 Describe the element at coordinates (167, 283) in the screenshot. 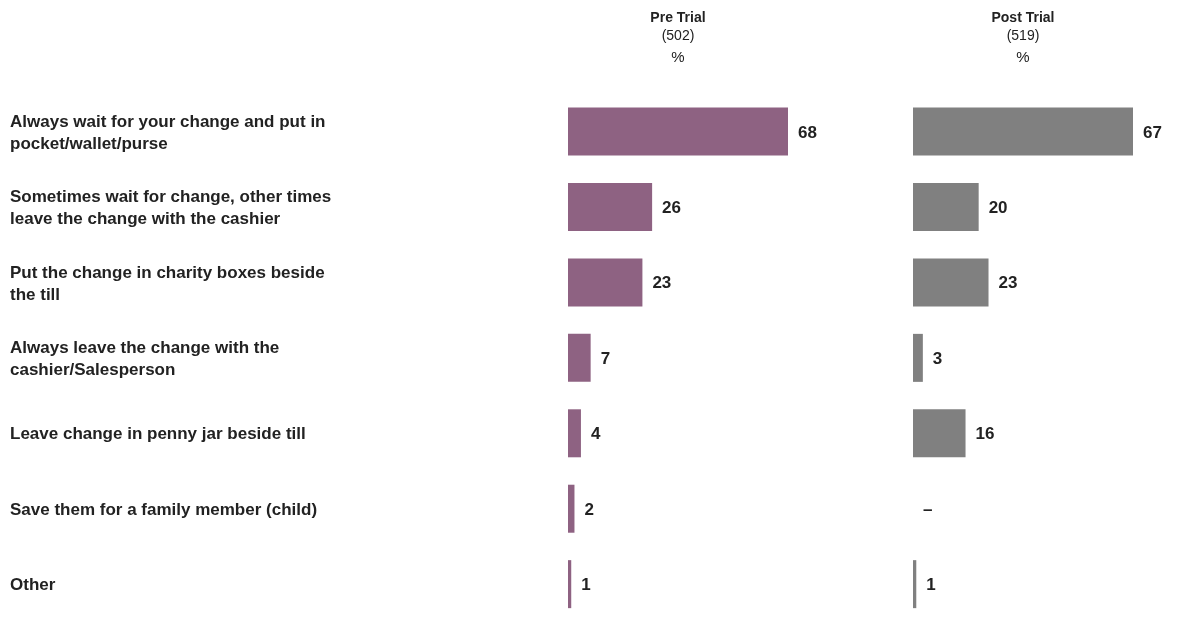

I see `y-tick-label: Put the change in charity boxes beside the till` at that location.